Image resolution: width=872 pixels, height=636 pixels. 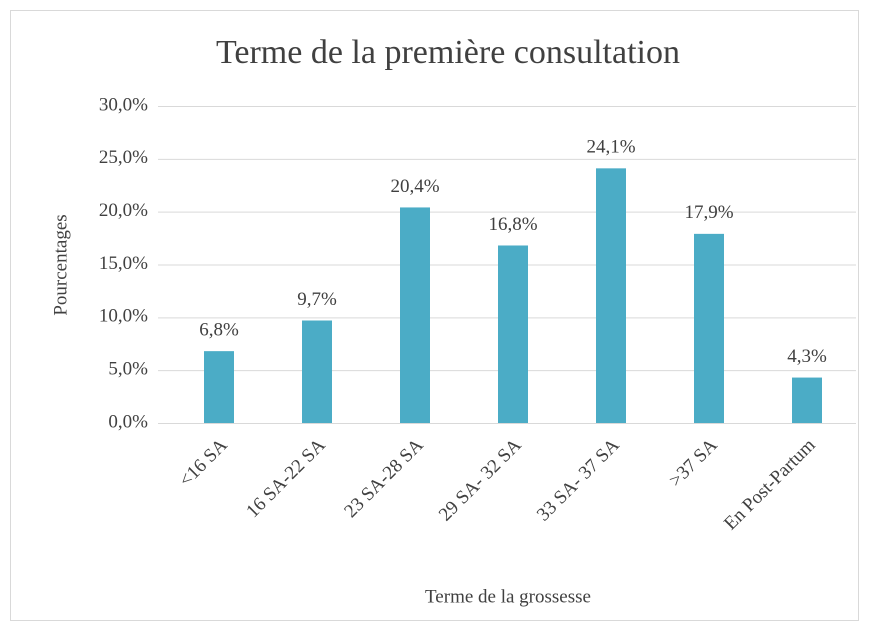 I want to click on y-tick-label: 30,0%, so click(x=123, y=104).